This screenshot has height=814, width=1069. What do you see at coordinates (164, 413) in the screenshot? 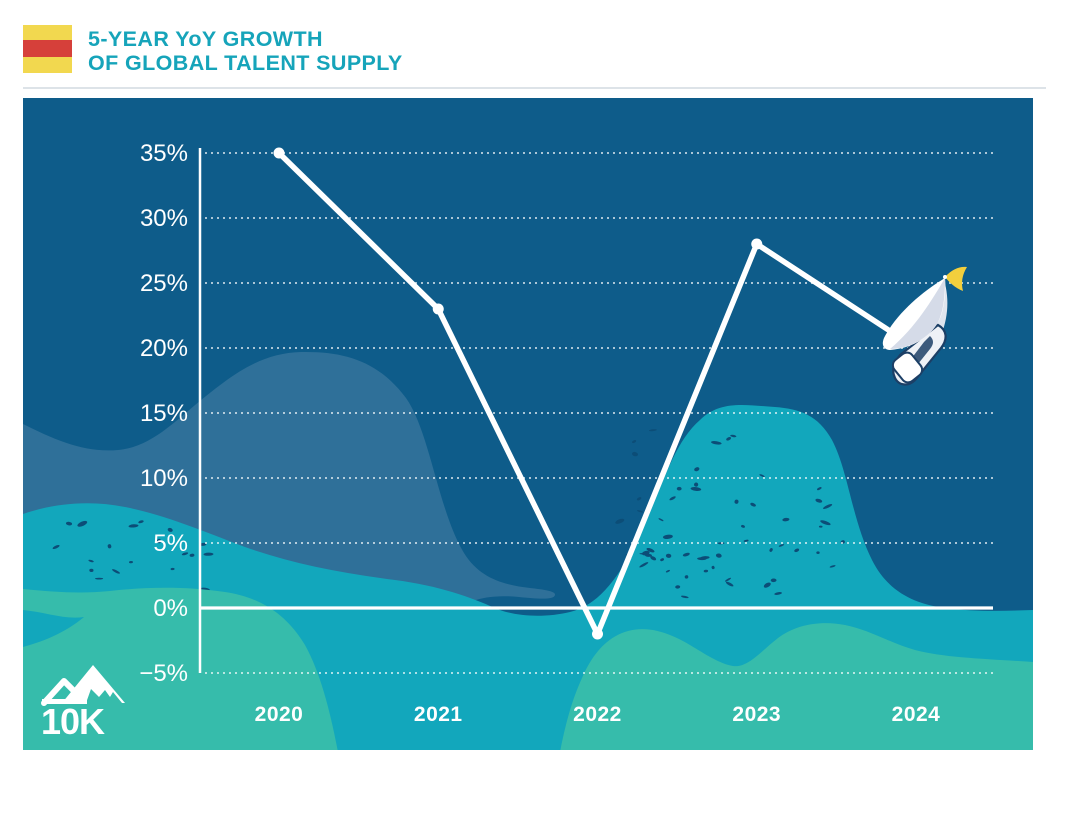
I see `y-tick-label: 15%` at bounding box center [164, 413].